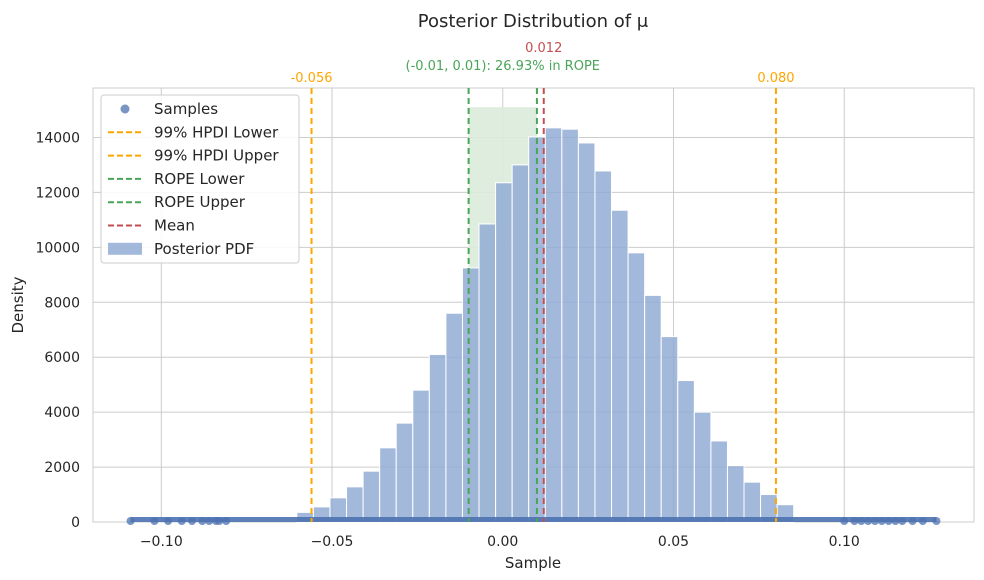 The image size is (984, 580). Describe the element at coordinates (75, 523) in the screenshot. I see `y-tick-label: 0` at that location.